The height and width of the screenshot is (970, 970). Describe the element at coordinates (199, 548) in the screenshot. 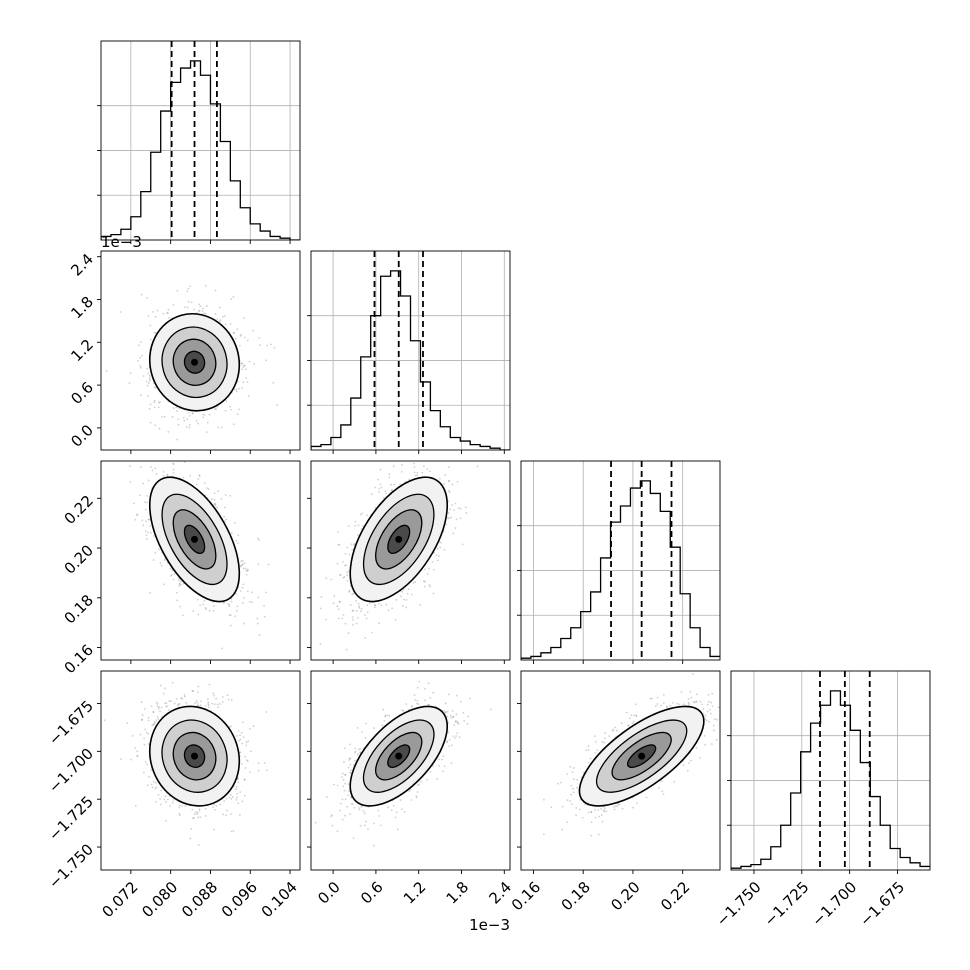

I see `panel-plot-area` at that location.